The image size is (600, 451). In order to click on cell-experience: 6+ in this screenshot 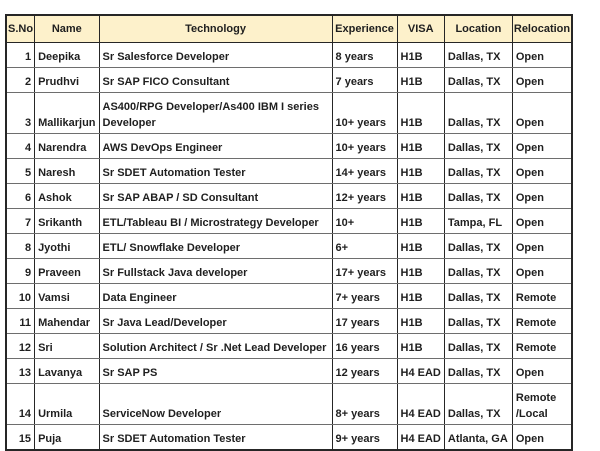, I will do `click(364, 246)`.